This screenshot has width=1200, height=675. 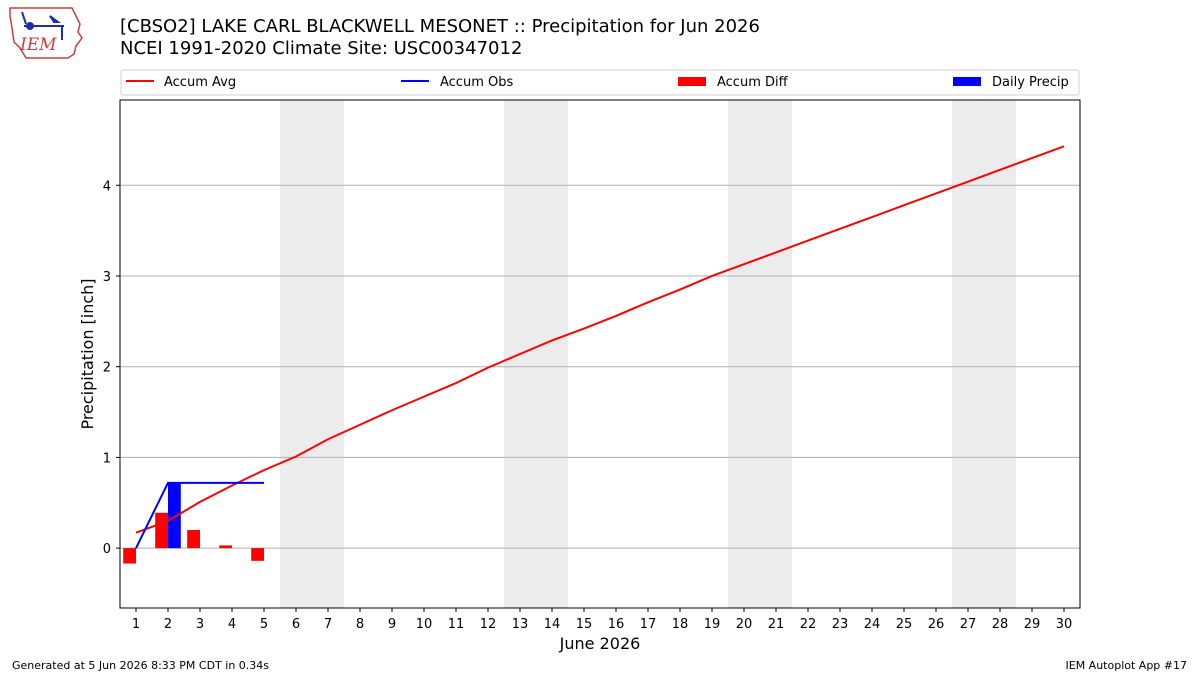 What do you see at coordinates (111, 368) in the screenshot?
I see `y-axis: 0 1 2 3 4` at bounding box center [111, 368].